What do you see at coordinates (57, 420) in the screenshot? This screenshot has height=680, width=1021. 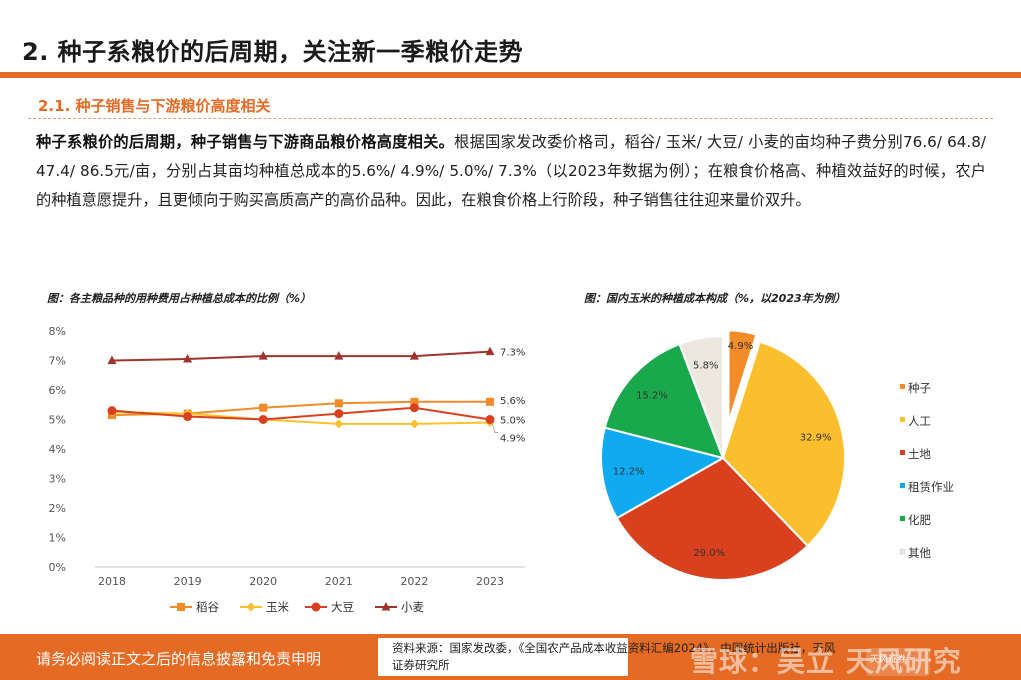 I see `y-tick-label: 5%` at bounding box center [57, 420].